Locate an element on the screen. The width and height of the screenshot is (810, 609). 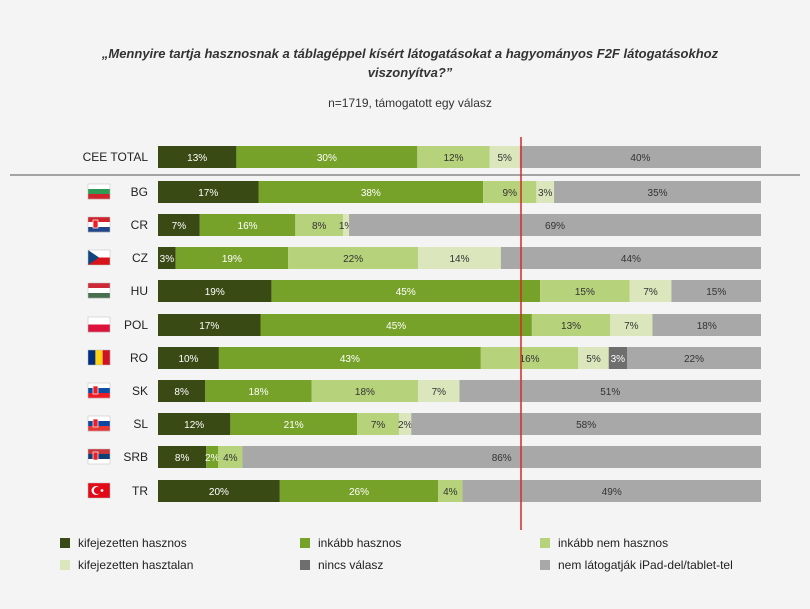
flag-sl-icon is located at coordinates (99, 423).